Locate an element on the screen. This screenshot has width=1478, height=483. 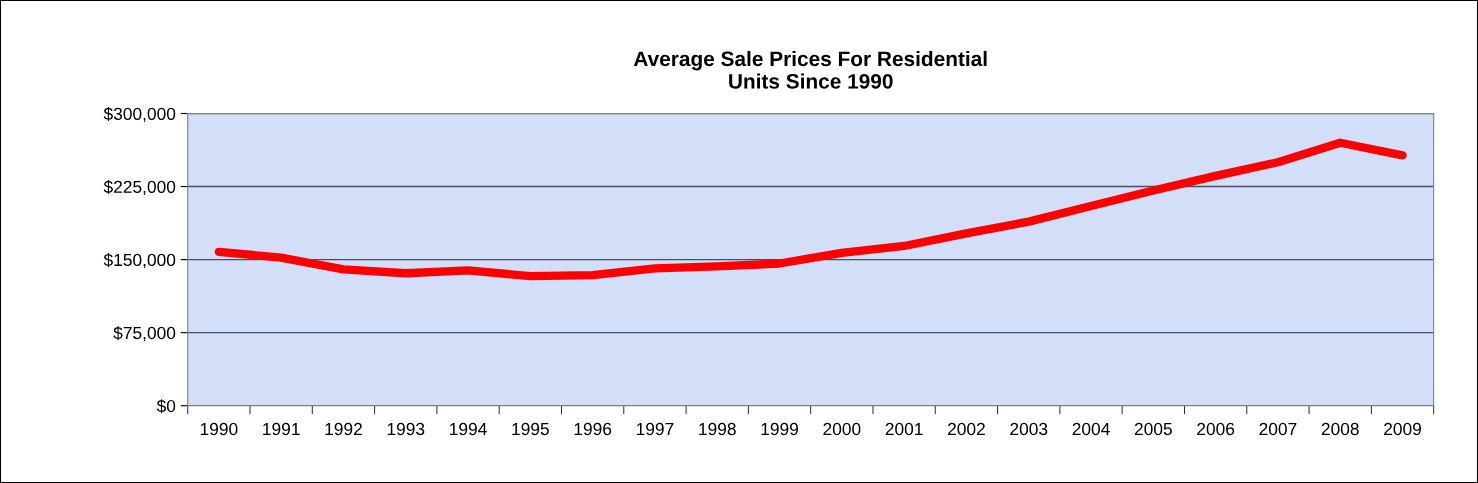
x-tick-label: 1992 is located at coordinates (343, 429).